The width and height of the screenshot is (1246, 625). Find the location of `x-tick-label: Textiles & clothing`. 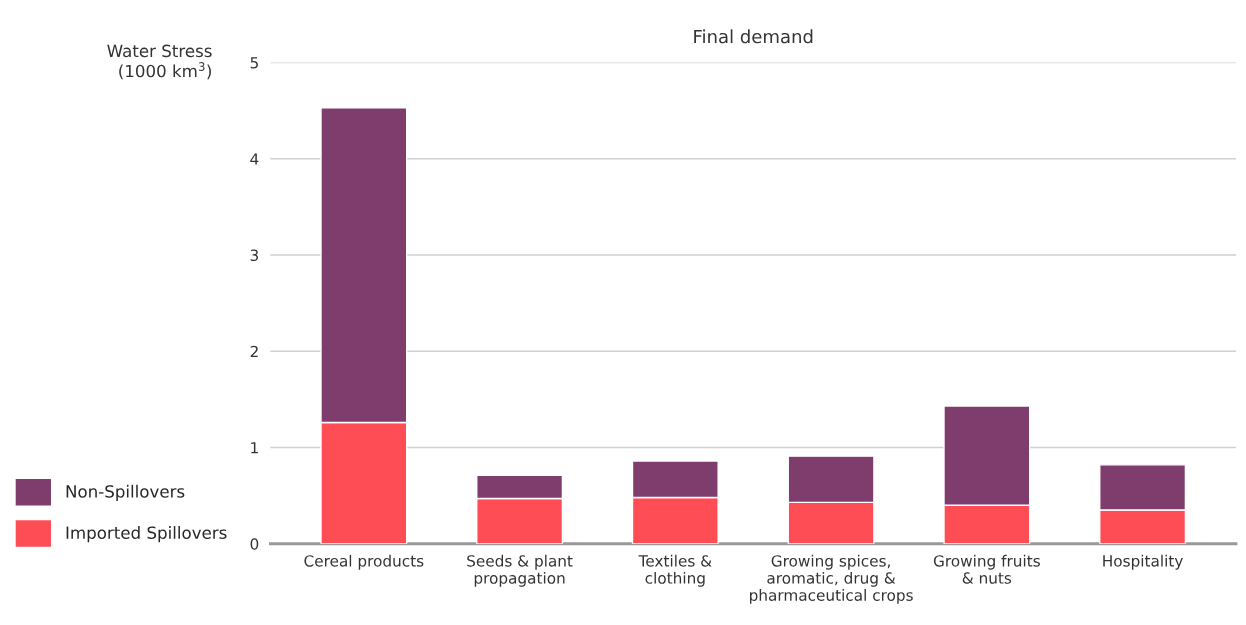

x-tick-label: Textiles & clothing is located at coordinates (675, 570).